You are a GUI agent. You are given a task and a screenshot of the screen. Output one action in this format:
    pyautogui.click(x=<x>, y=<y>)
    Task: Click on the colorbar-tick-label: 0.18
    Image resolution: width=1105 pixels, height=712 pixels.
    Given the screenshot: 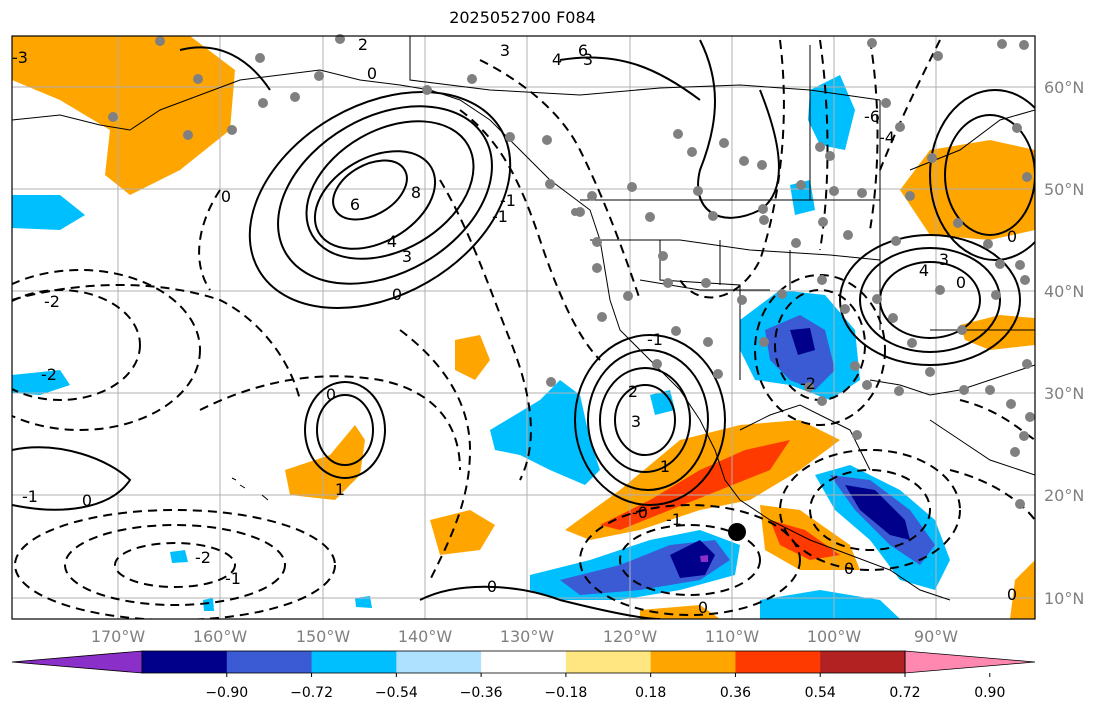 What is the action you would take?
    pyautogui.click(x=650, y=693)
    